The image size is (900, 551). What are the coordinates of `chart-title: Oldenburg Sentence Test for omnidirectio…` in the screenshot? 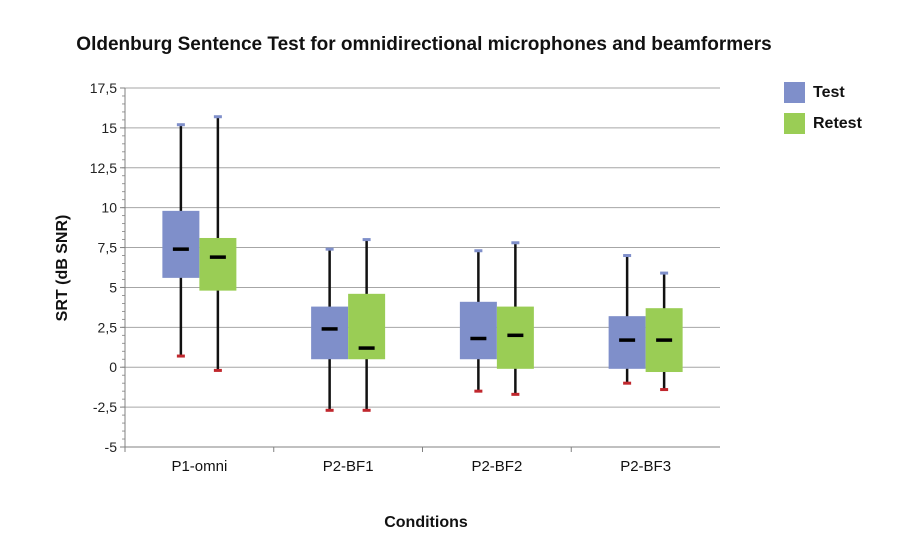 It's located at (424, 44).